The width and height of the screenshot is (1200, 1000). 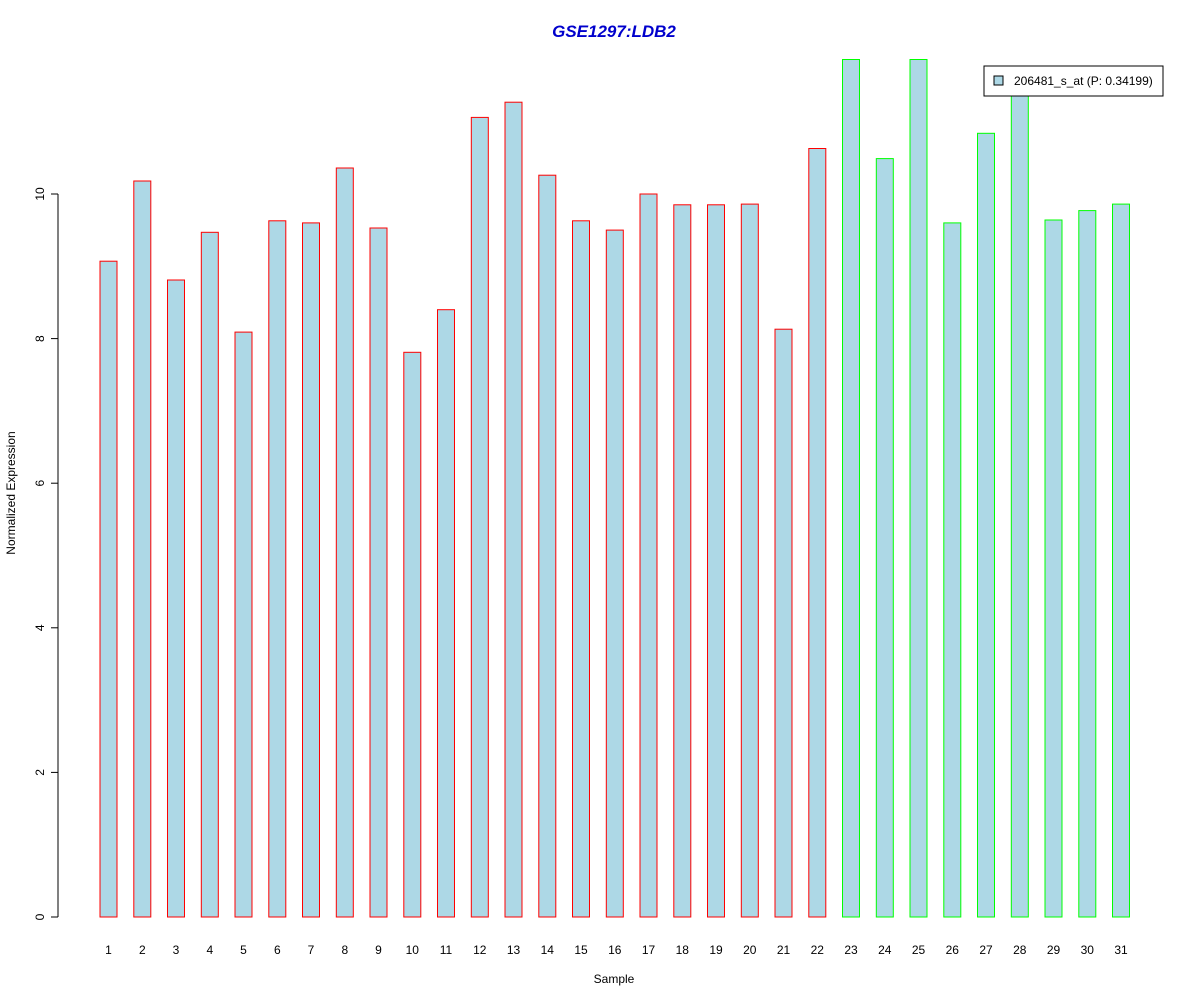 What do you see at coordinates (683, 950) in the screenshot?
I see `x-tick-label: 18` at bounding box center [683, 950].